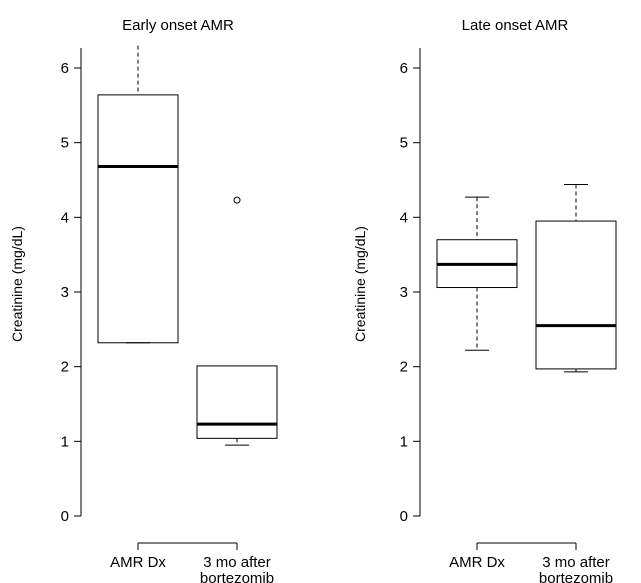 The image size is (641, 583). Describe the element at coordinates (178, 25) in the screenshot. I see `chart-title: Early onset AMR` at that location.